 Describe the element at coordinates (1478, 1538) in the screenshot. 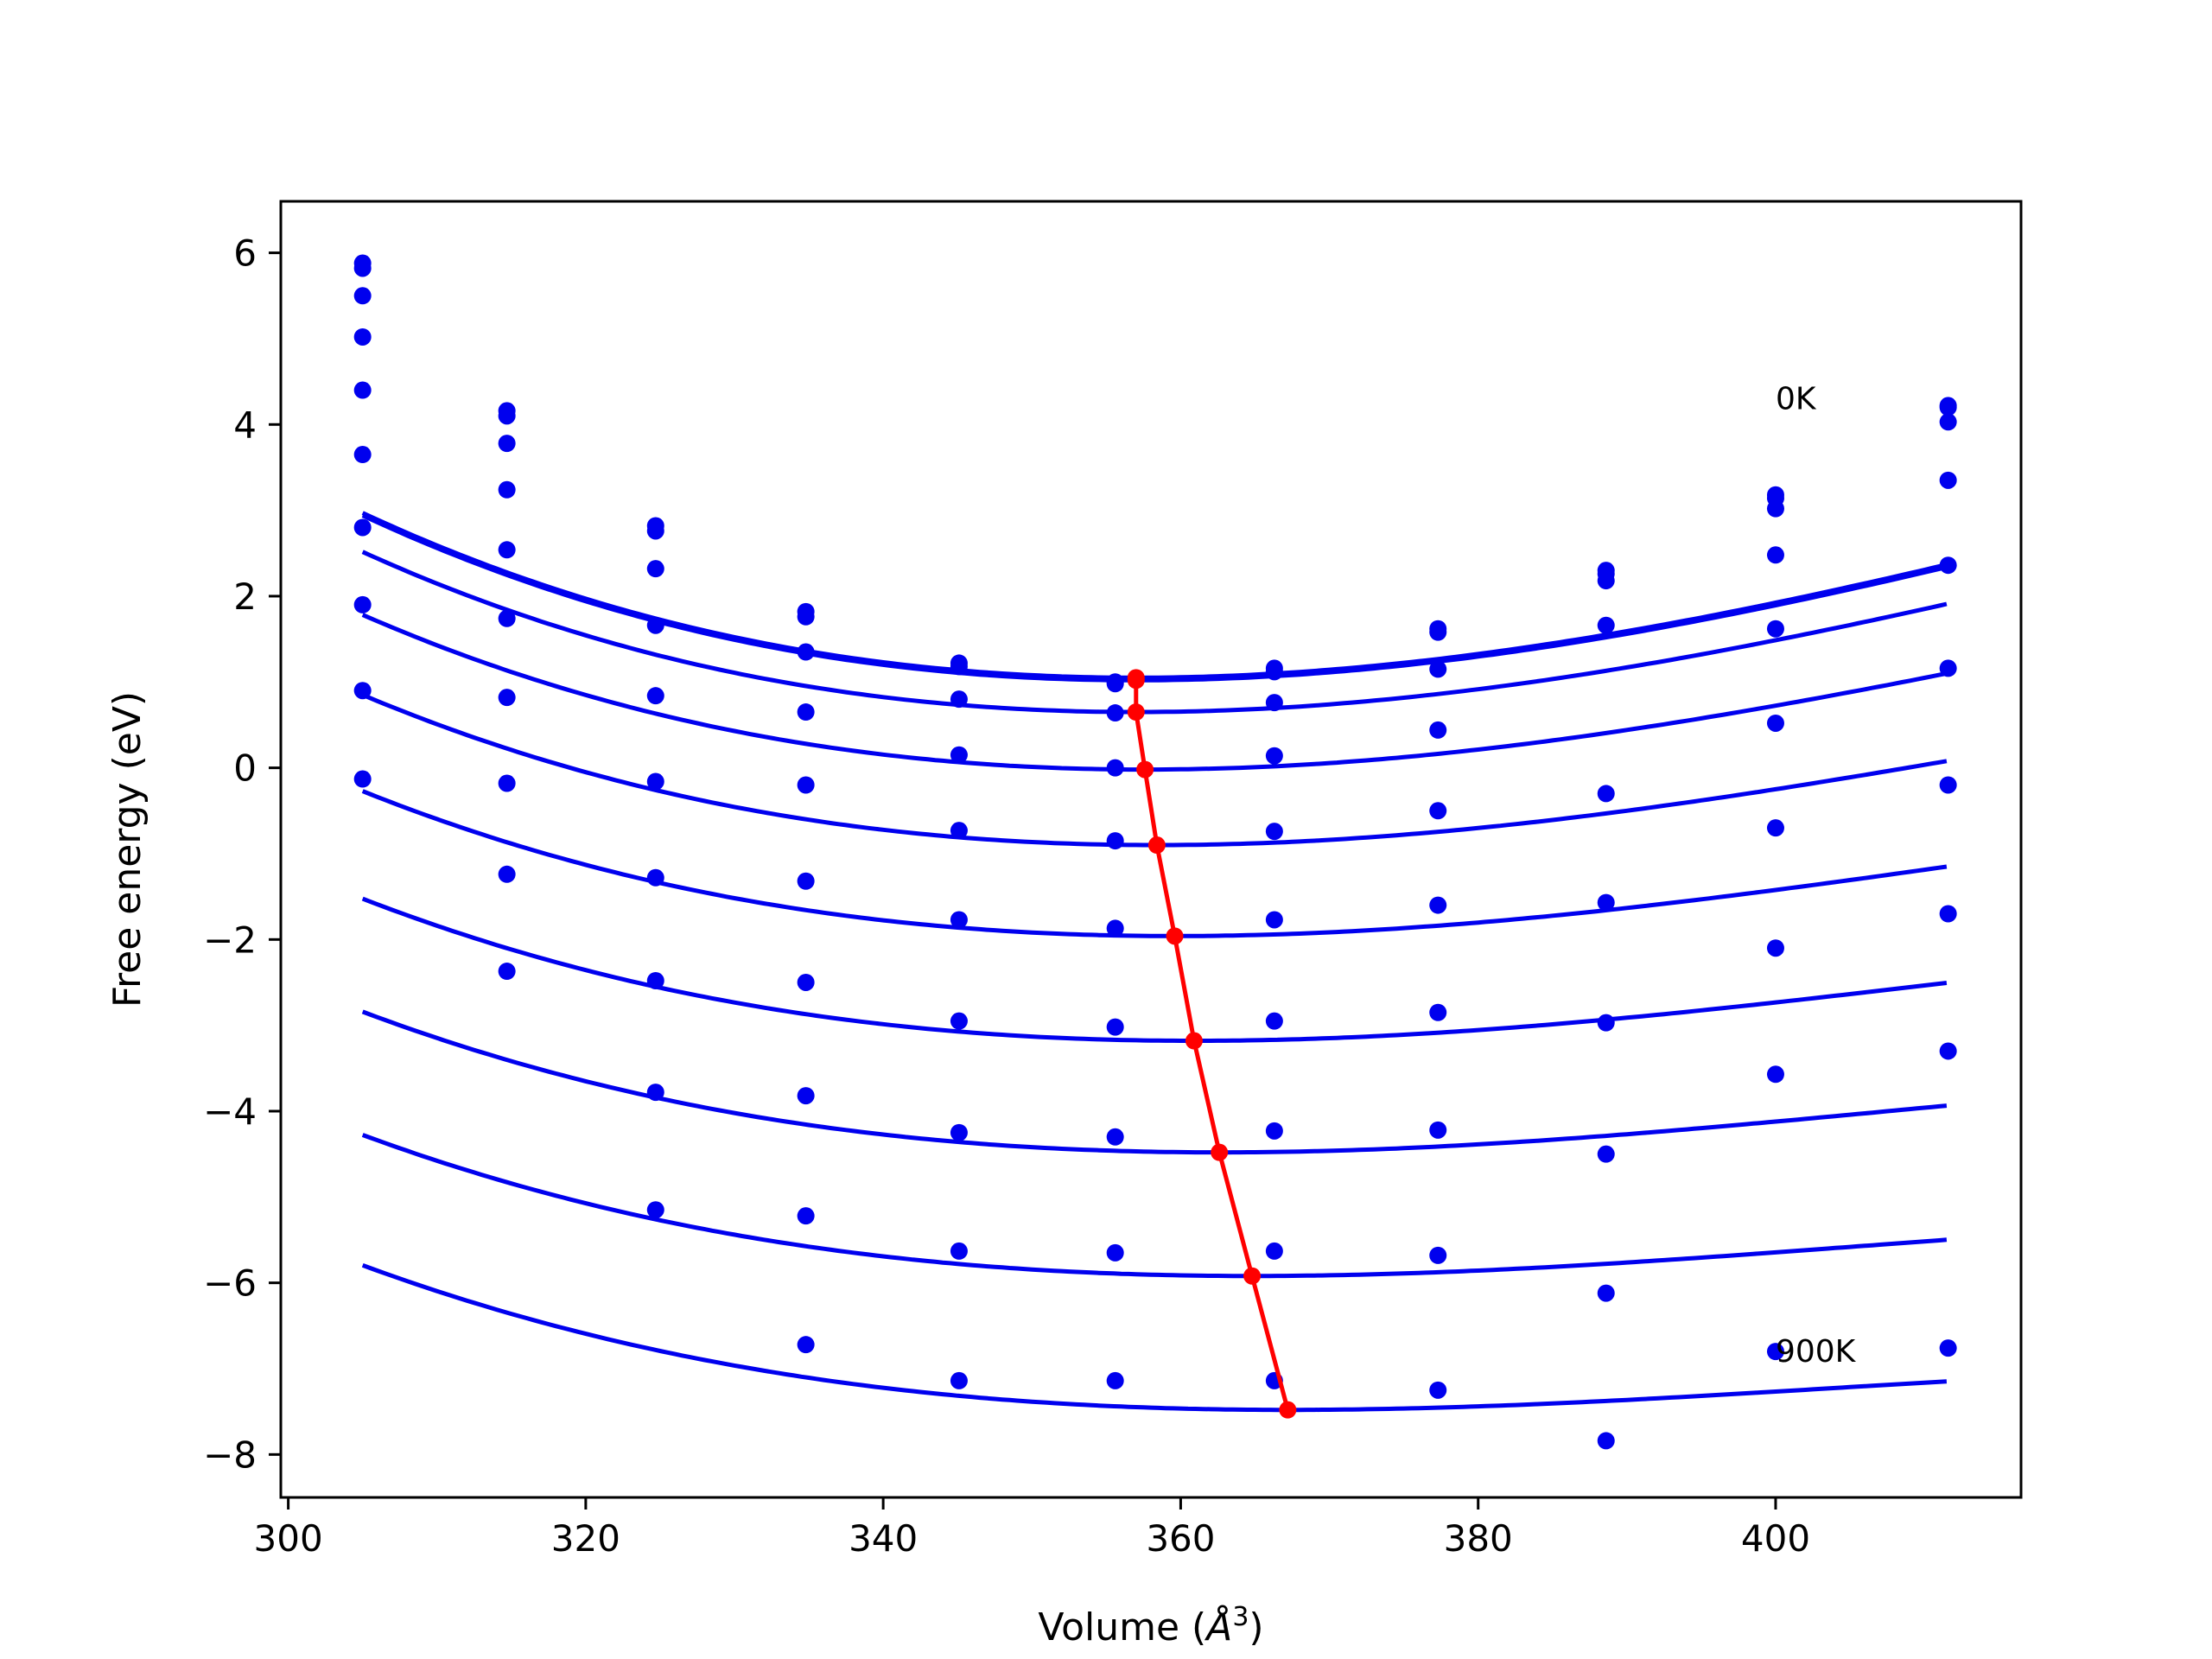

I see `x-tick-label: 380` at that location.